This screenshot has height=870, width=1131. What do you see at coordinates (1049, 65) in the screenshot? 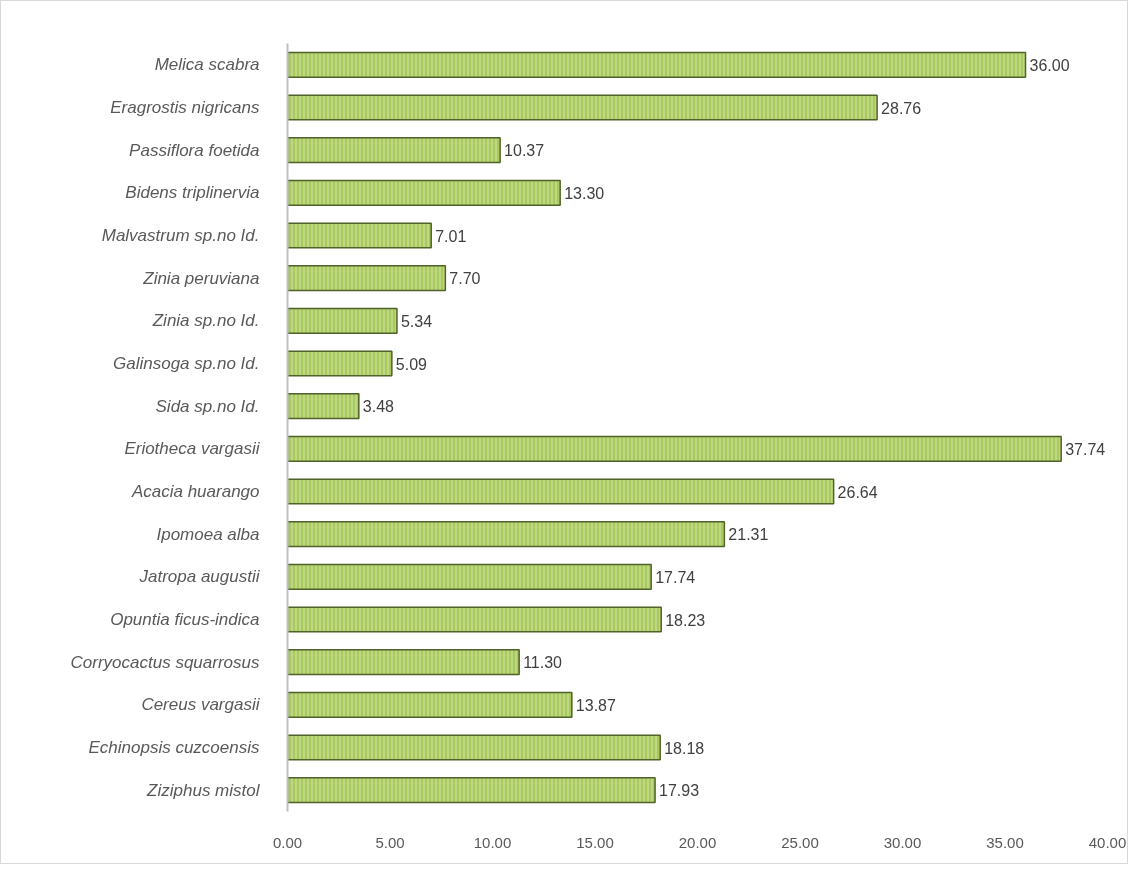
I see `data-label: 36.00` at bounding box center [1049, 65].